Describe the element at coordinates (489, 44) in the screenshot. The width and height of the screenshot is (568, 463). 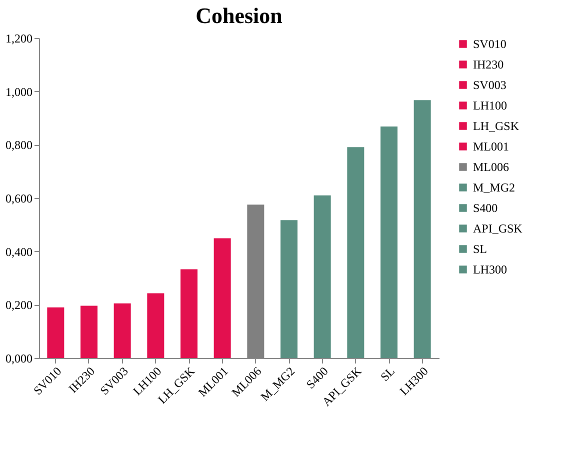
I see `legend-label: SV010` at that location.